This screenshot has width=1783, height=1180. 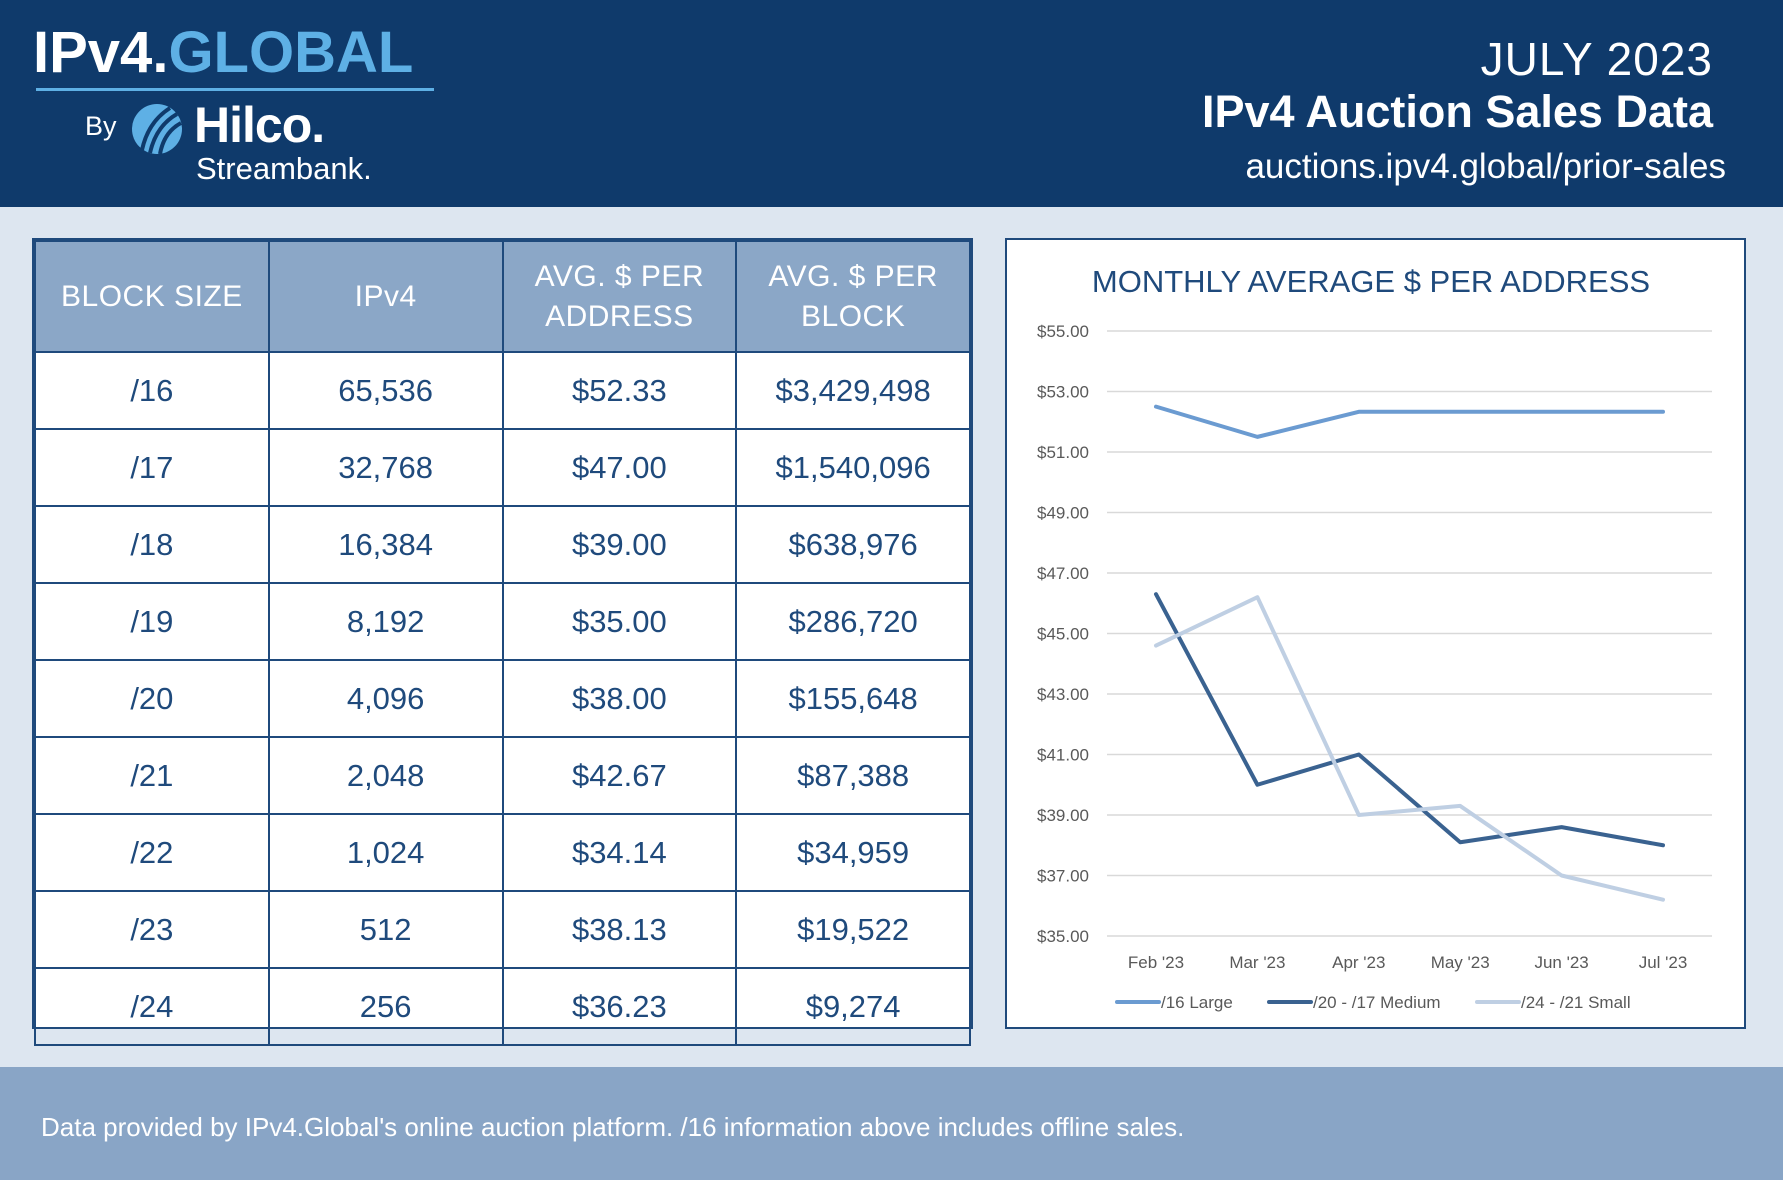 I want to click on cell-avg-per-address: $36.23, so click(x=619, y=1006).